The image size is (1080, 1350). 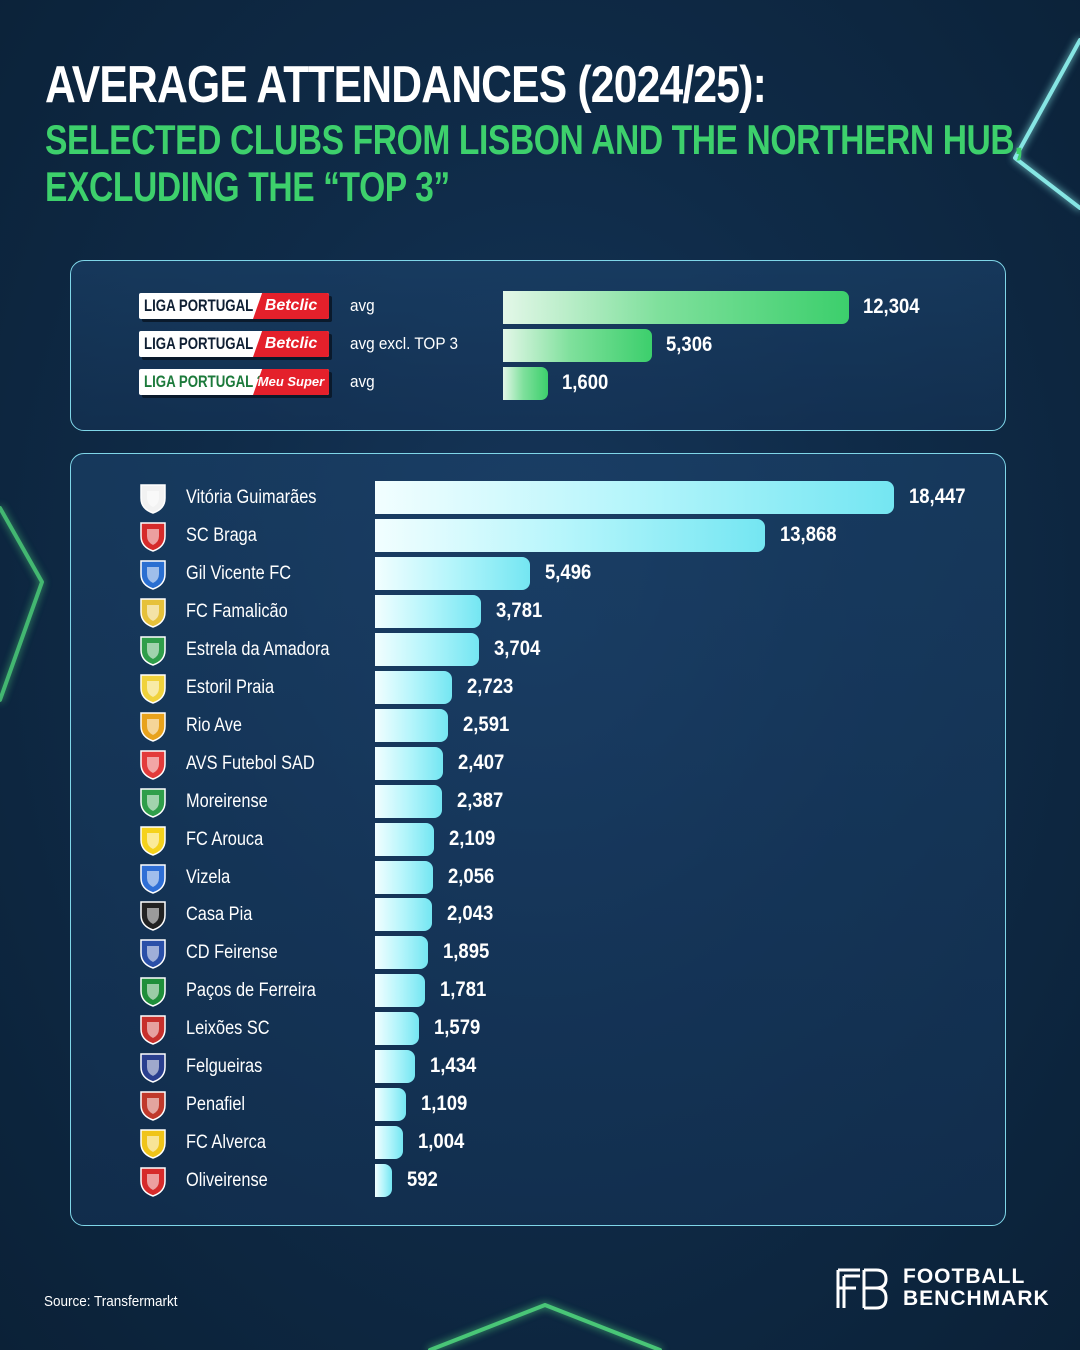 I want to click on brand-name: FOOTBALL BENCHMARK, so click(x=976, y=1288).